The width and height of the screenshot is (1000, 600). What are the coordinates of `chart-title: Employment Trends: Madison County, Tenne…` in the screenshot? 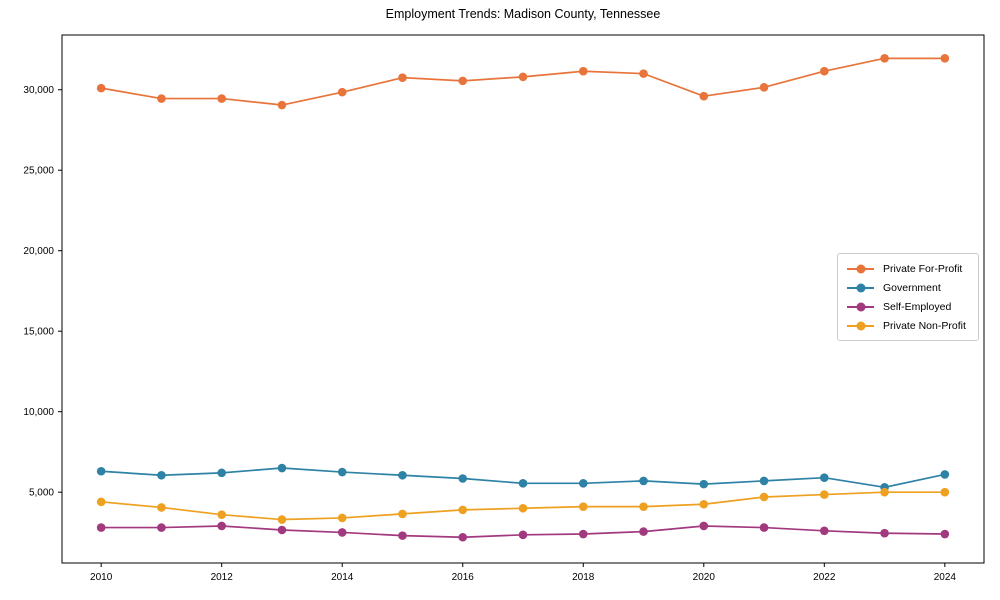 It's located at (523, 14).